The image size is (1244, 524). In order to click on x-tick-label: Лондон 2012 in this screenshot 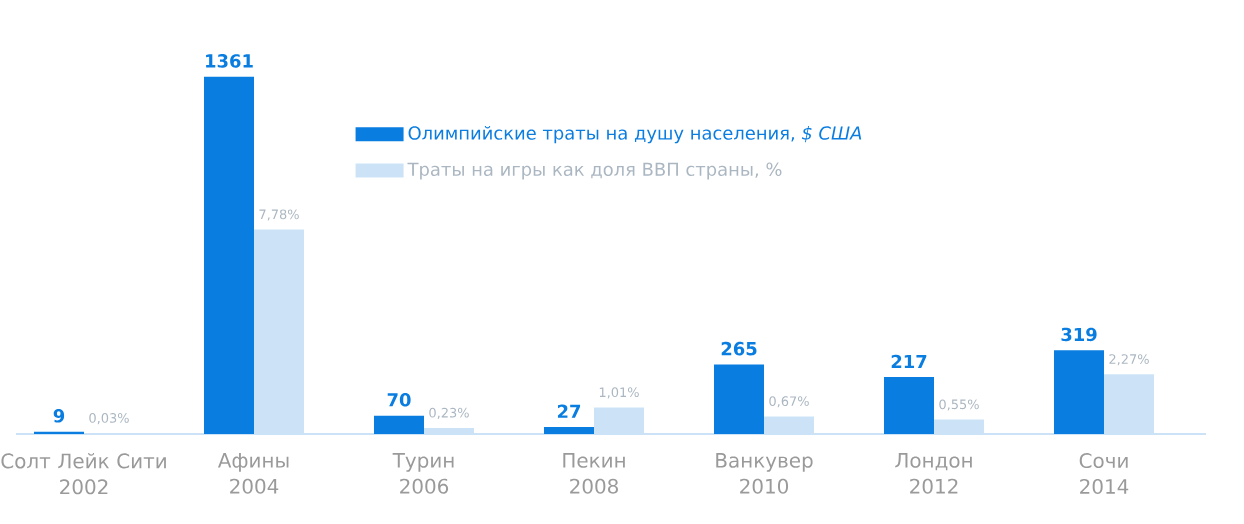, I will do `click(933, 473)`.